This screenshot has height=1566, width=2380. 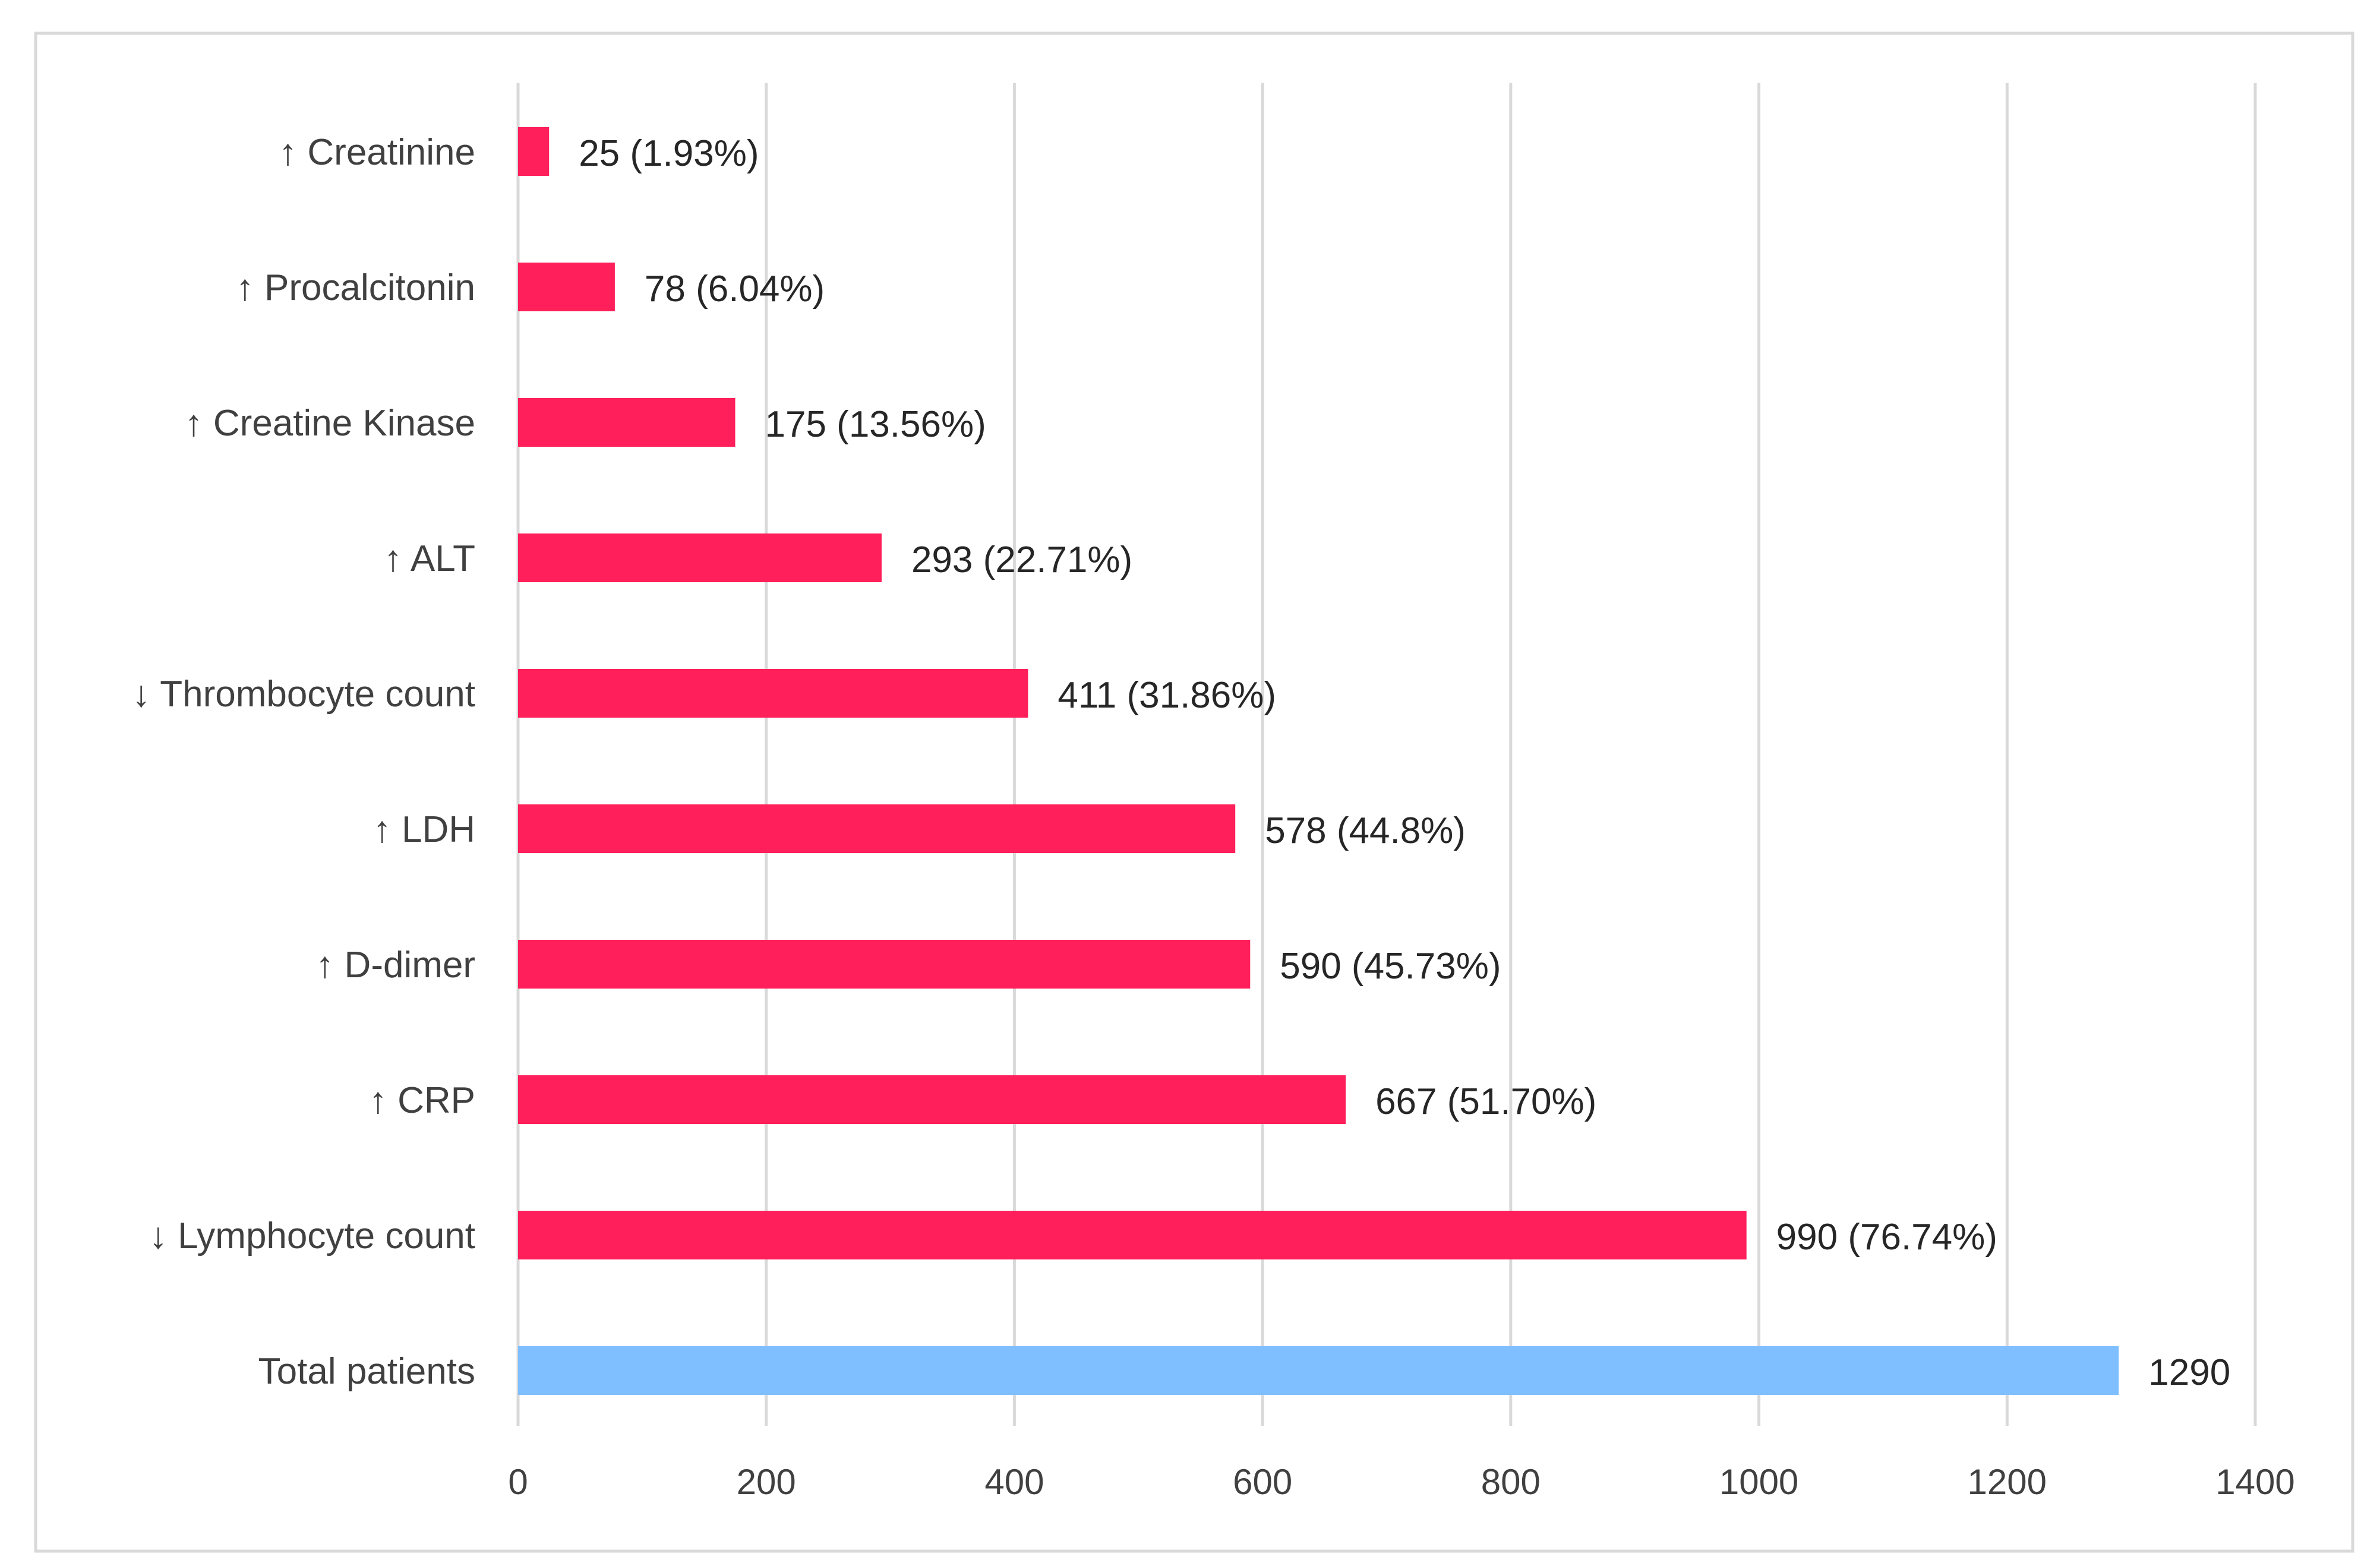 What do you see at coordinates (312, 1235) in the screenshot?
I see `category-label: ↓ Lymphocyte count` at bounding box center [312, 1235].